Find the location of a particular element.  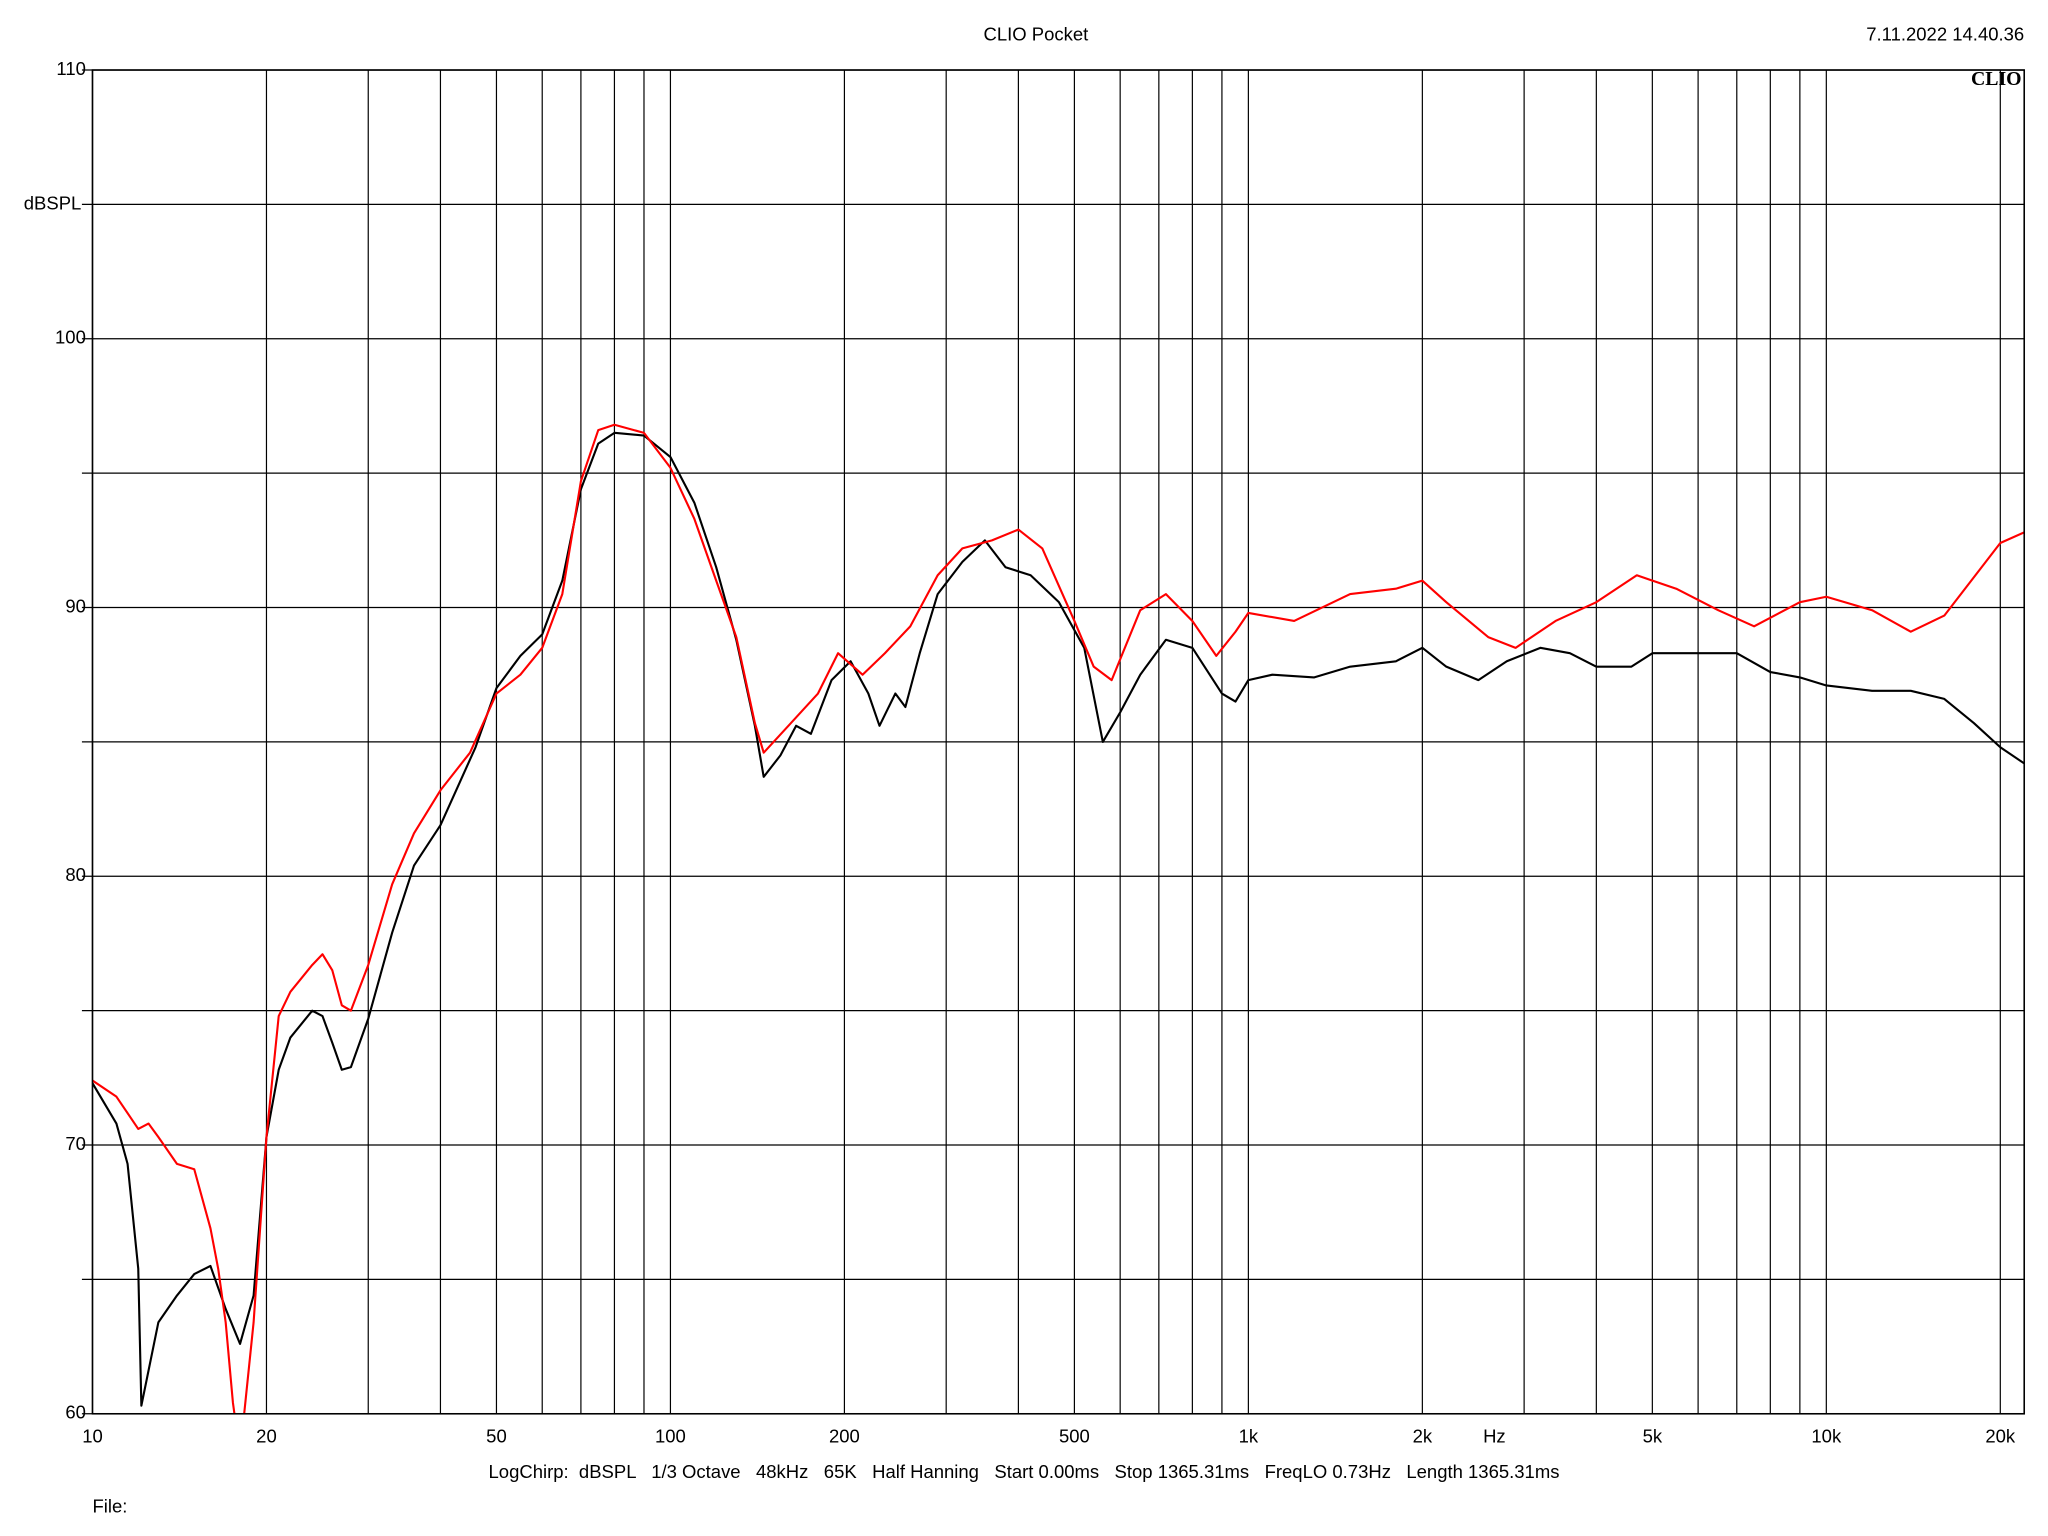

y-tick-label: 60 is located at coordinates (75, 1412).